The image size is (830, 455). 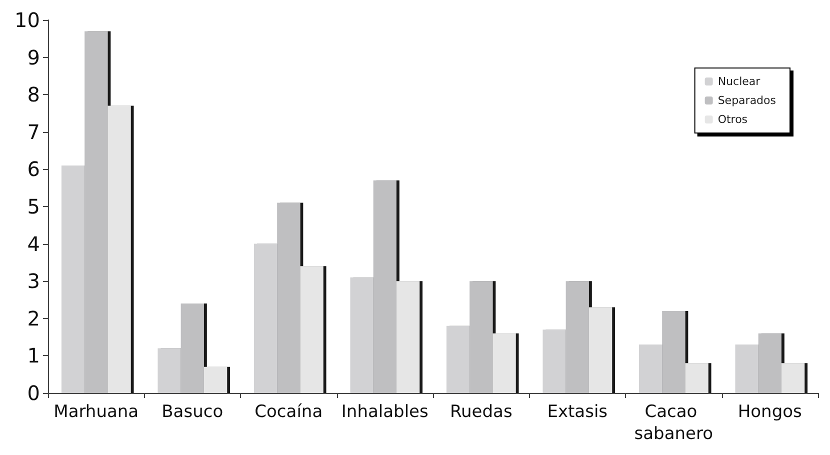 I want to click on y-tick-label: 5, so click(x=33, y=206).